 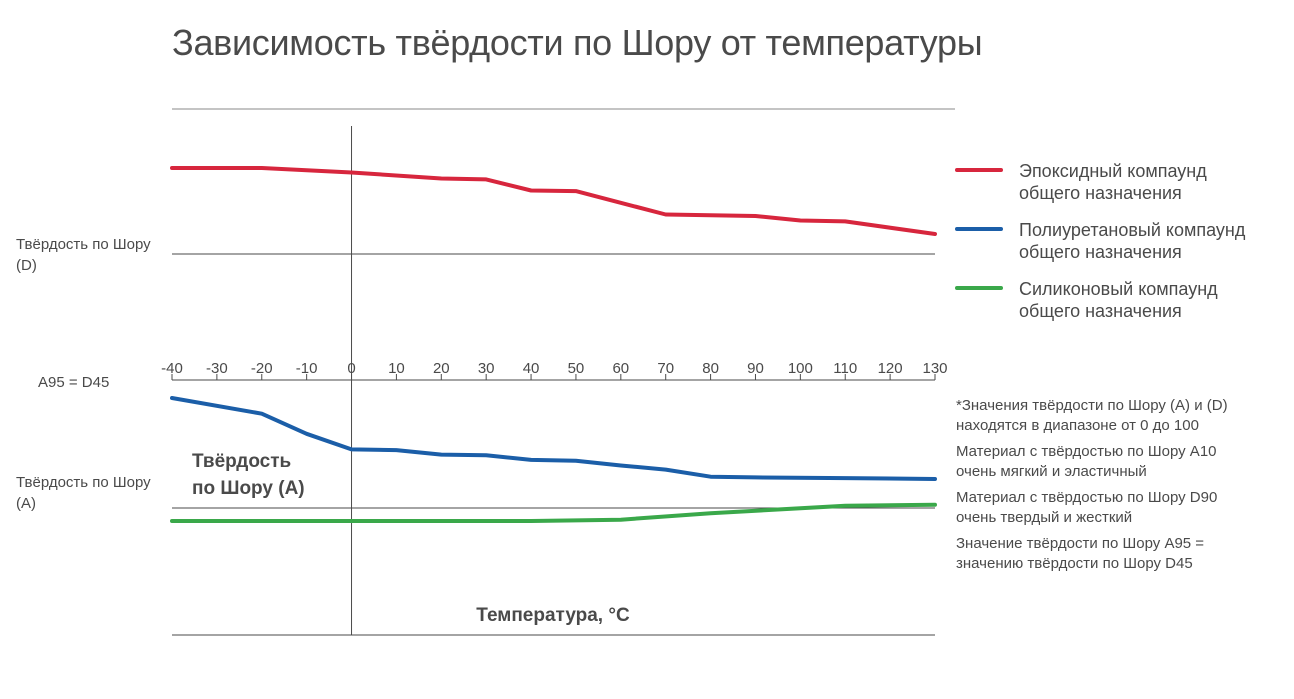 What do you see at coordinates (576, 368) in the screenshot?
I see `x-tick-label: 50` at bounding box center [576, 368].